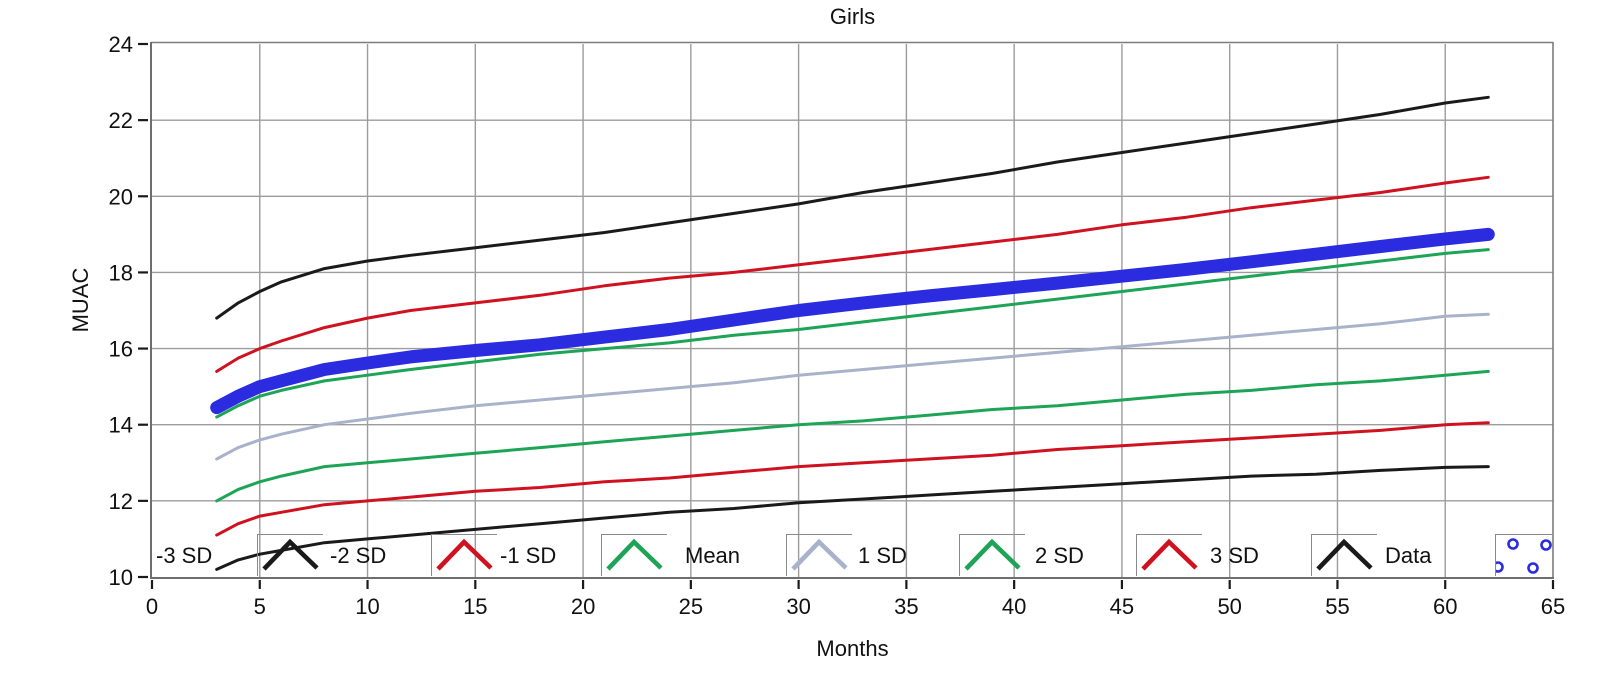 This screenshot has height=673, width=1600. Describe the element at coordinates (906, 606) in the screenshot. I see `x-tick-label: 35` at that location.